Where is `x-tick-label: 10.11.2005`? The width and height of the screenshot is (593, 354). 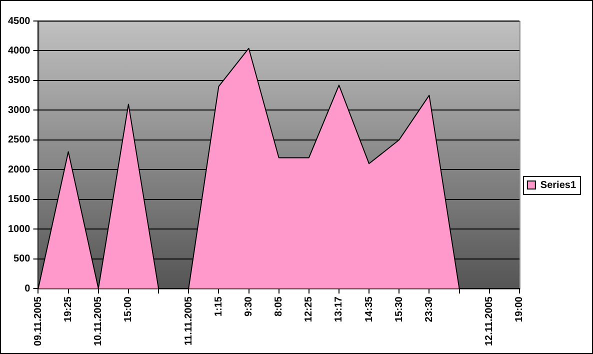
x-tick-label: 10.11.2005 is located at coordinates (98, 321).